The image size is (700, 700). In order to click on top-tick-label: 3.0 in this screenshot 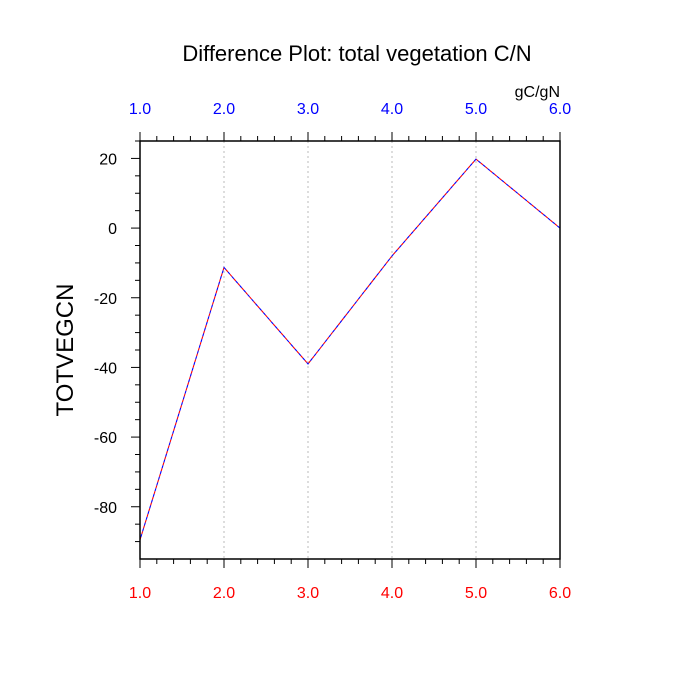, I will do `click(308, 109)`.